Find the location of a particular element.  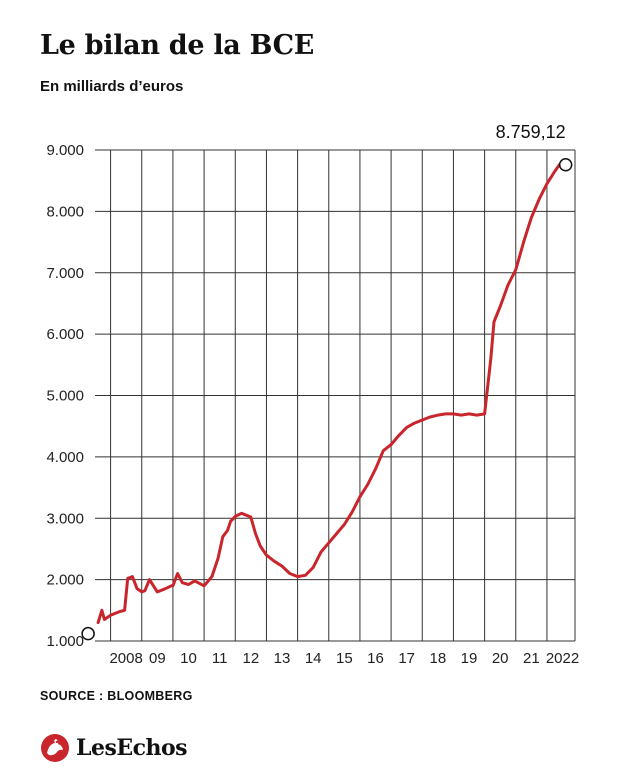

y-tick-label: 7.000 is located at coordinates (65, 273).